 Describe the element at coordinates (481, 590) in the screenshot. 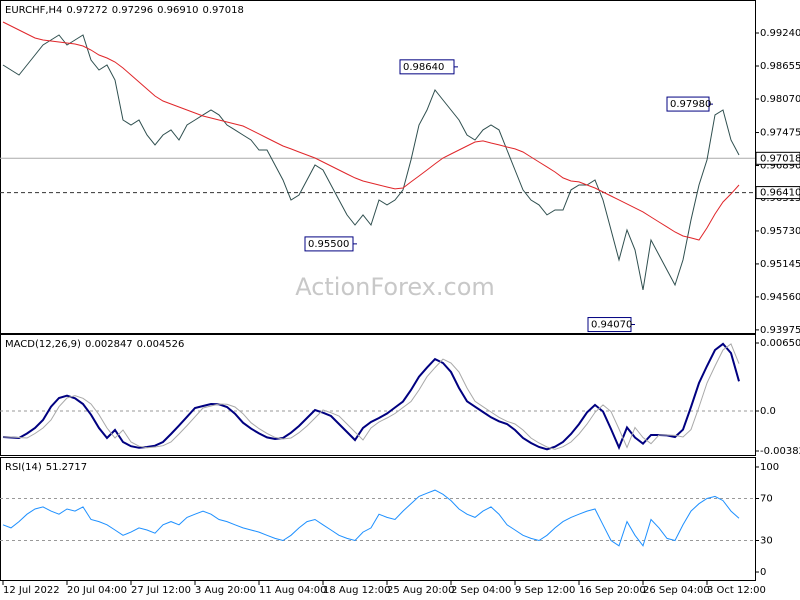

I see `x-tick-label: 2 Sep 04:00` at that location.